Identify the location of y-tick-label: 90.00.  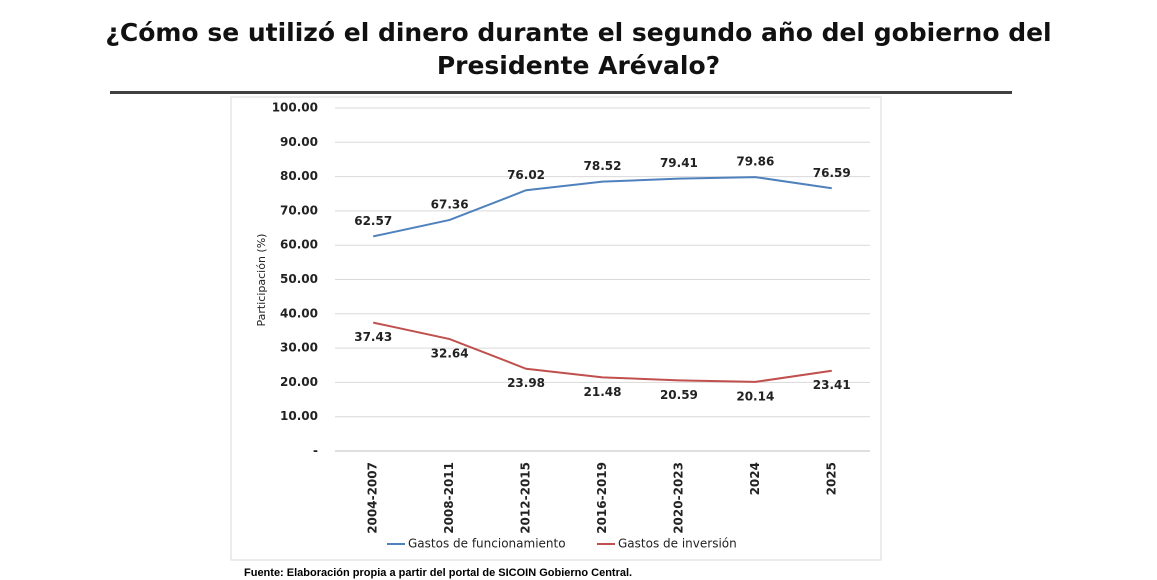
(299, 142).